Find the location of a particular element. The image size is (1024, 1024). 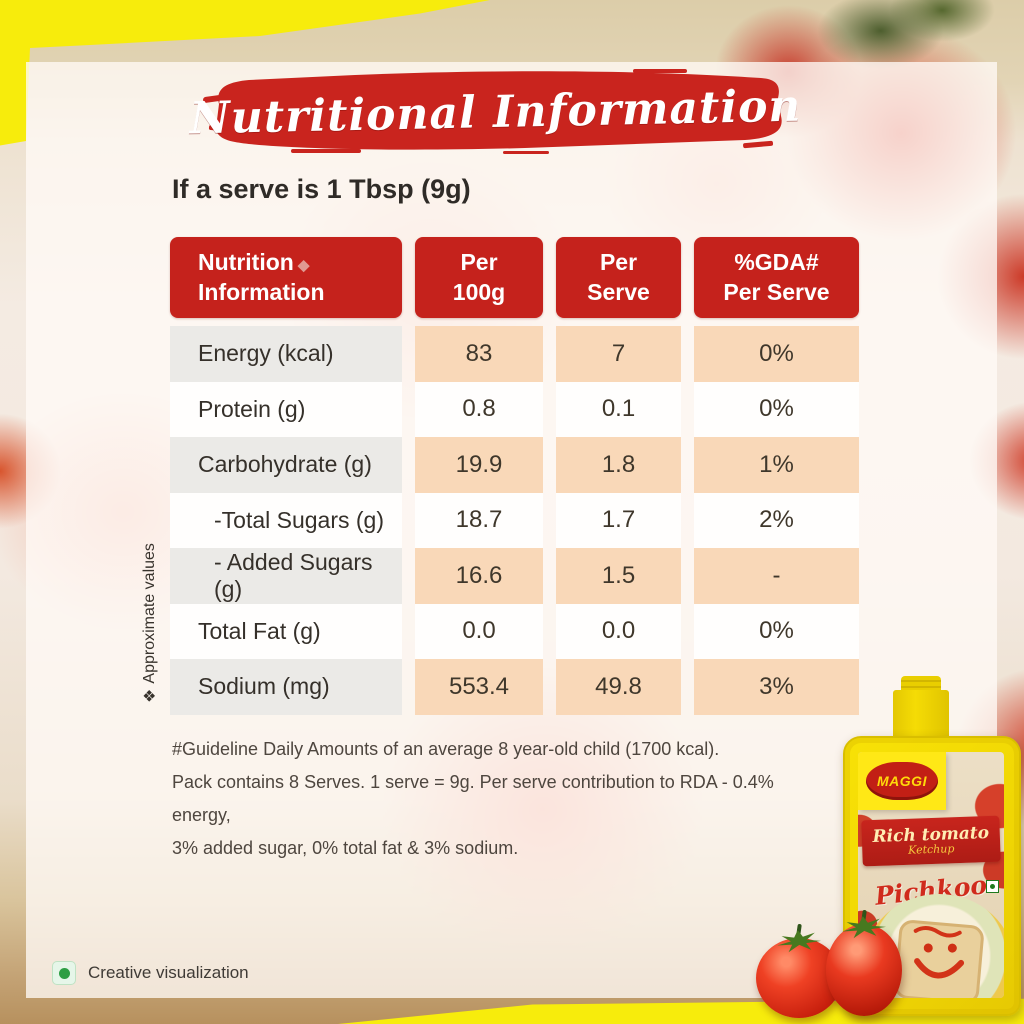

cell-value: 18.7 is located at coordinates (479, 520).